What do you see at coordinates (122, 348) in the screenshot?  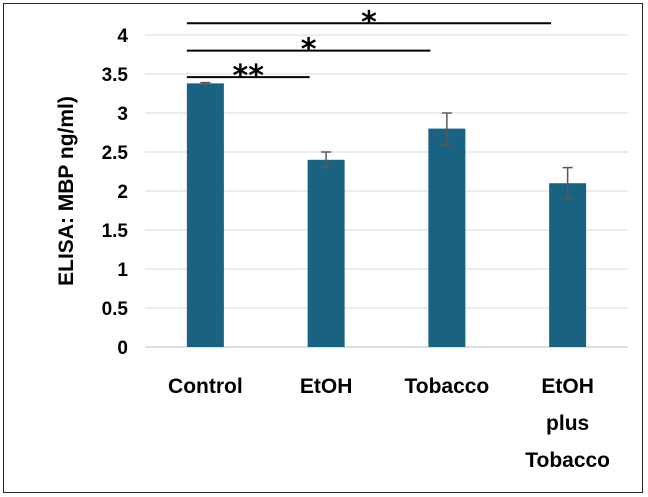 I see `y-tick-label: 0` at bounding box center [122, 348].